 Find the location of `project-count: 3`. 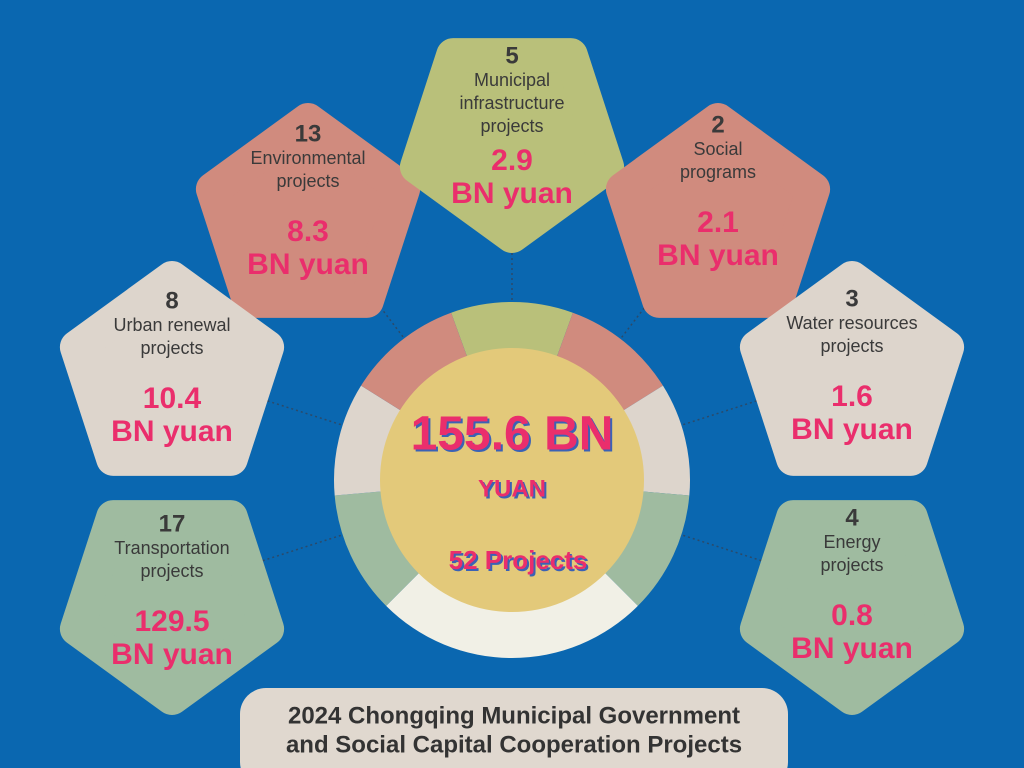

project-count: 3 is located at coordinates (851, 298).